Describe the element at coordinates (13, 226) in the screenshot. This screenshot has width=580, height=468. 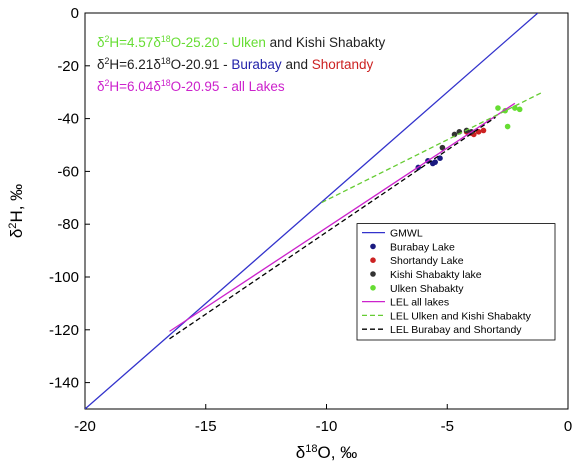
I see `y-axis-label-part: 2` at that location.